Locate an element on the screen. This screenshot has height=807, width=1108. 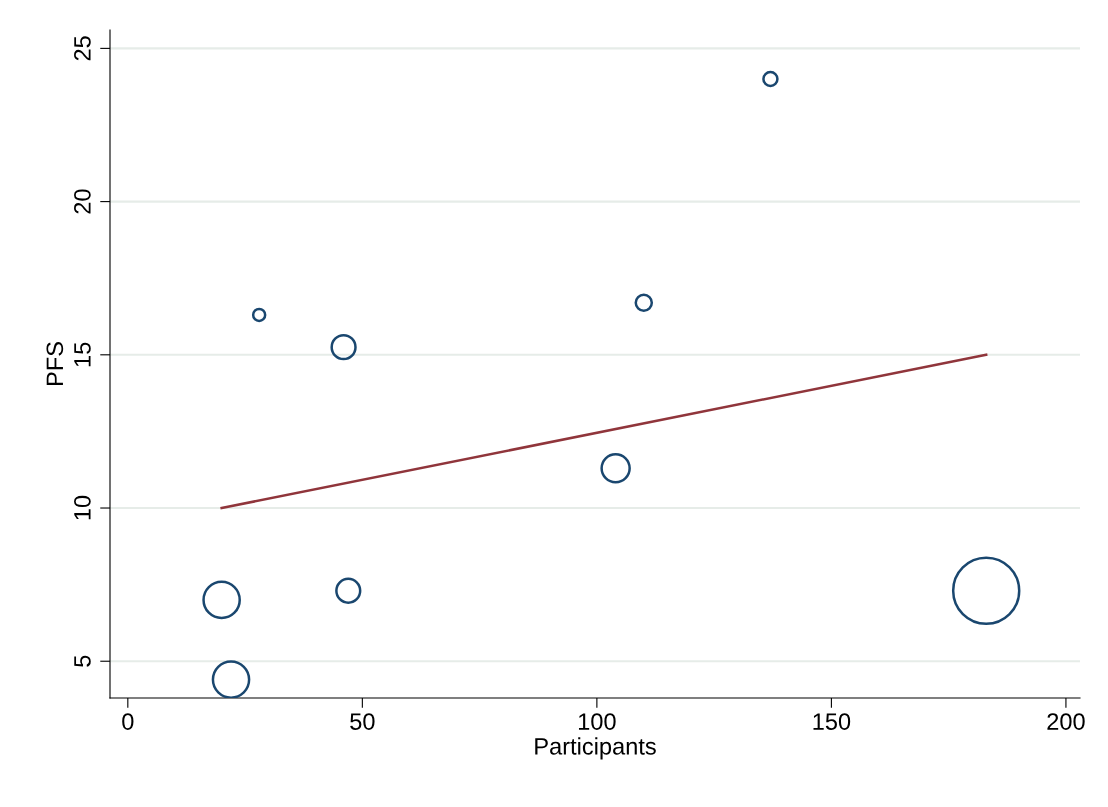
x-axis-title: Participants is located at coordinates (595, 748).